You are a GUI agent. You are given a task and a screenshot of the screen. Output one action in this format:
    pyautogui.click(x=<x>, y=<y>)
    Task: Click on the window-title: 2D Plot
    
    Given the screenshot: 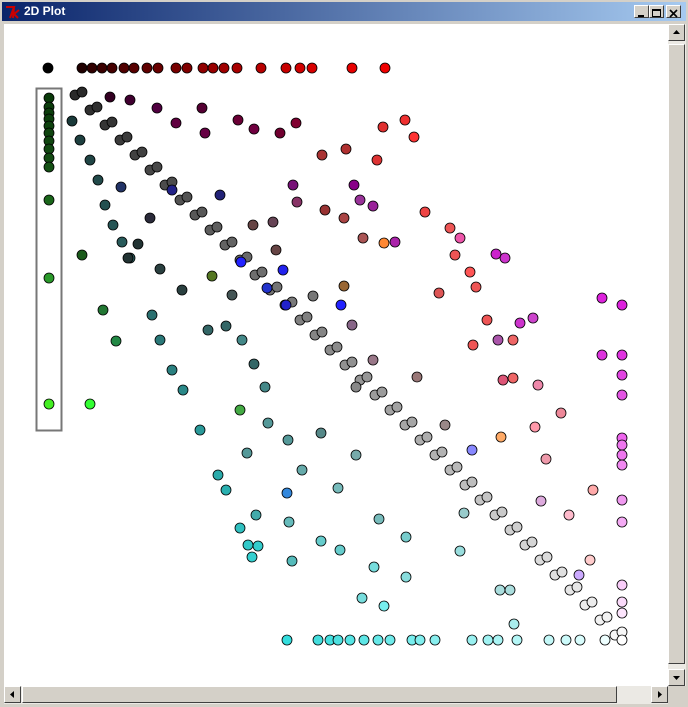 What is the action you would take?
    pyautogui.click(x=45, y=11)
    